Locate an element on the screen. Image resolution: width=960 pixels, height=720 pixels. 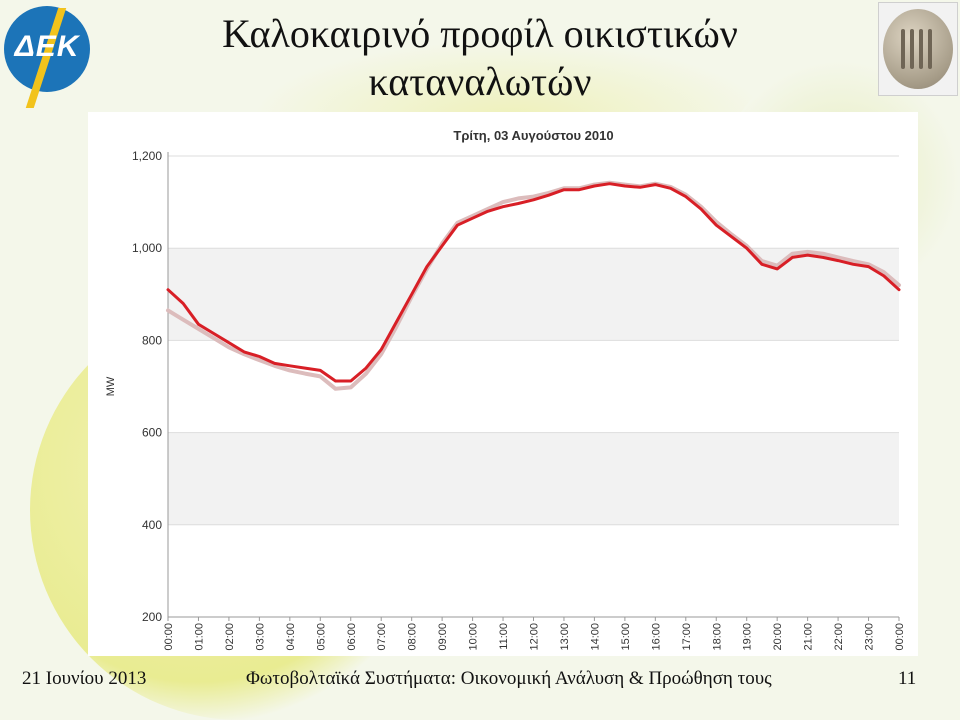
x-tick-label: 07:00 is located at coordinates (382, 637).